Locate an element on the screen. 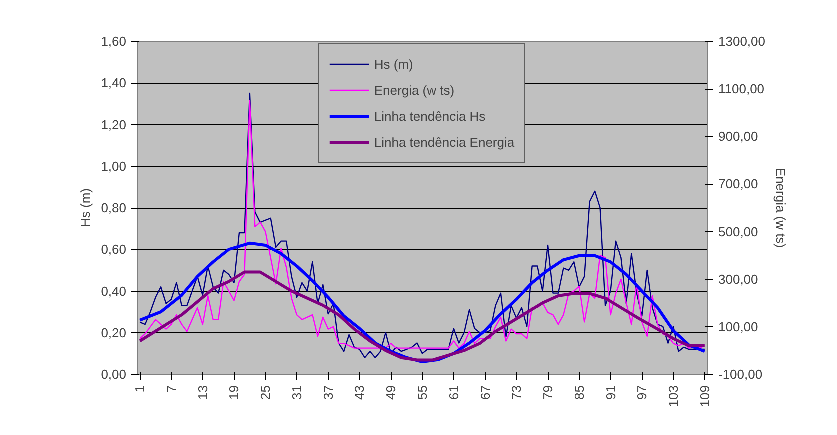  y2-tick-label: 1100,00 is located at coordinates (741, 89).